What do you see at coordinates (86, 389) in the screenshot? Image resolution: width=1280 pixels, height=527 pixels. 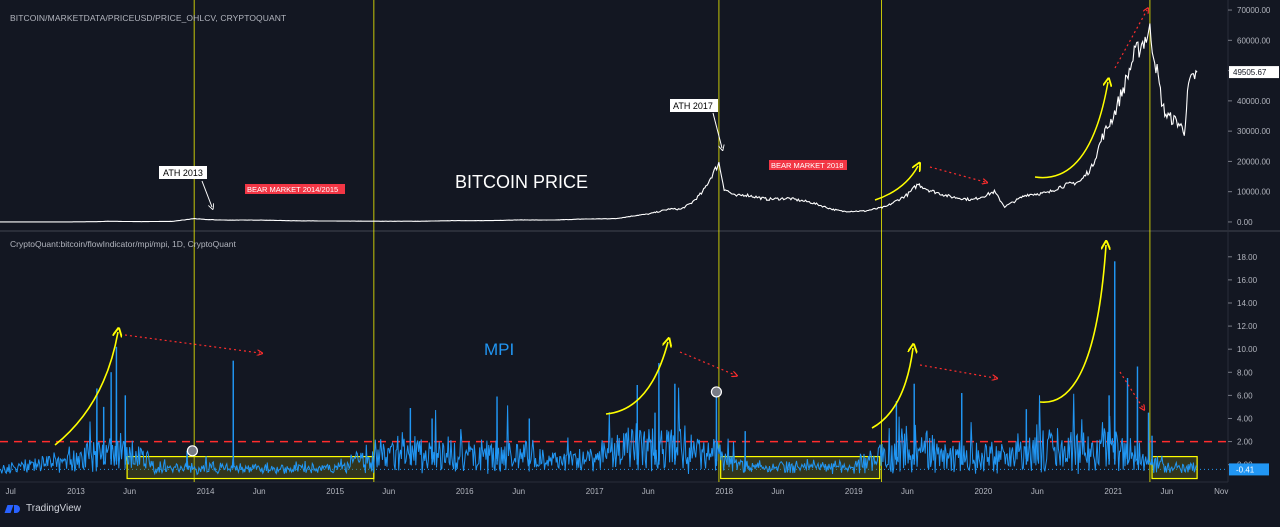 I see `mpi-yellow-arrow-2013` at bounding box center [86, 389].